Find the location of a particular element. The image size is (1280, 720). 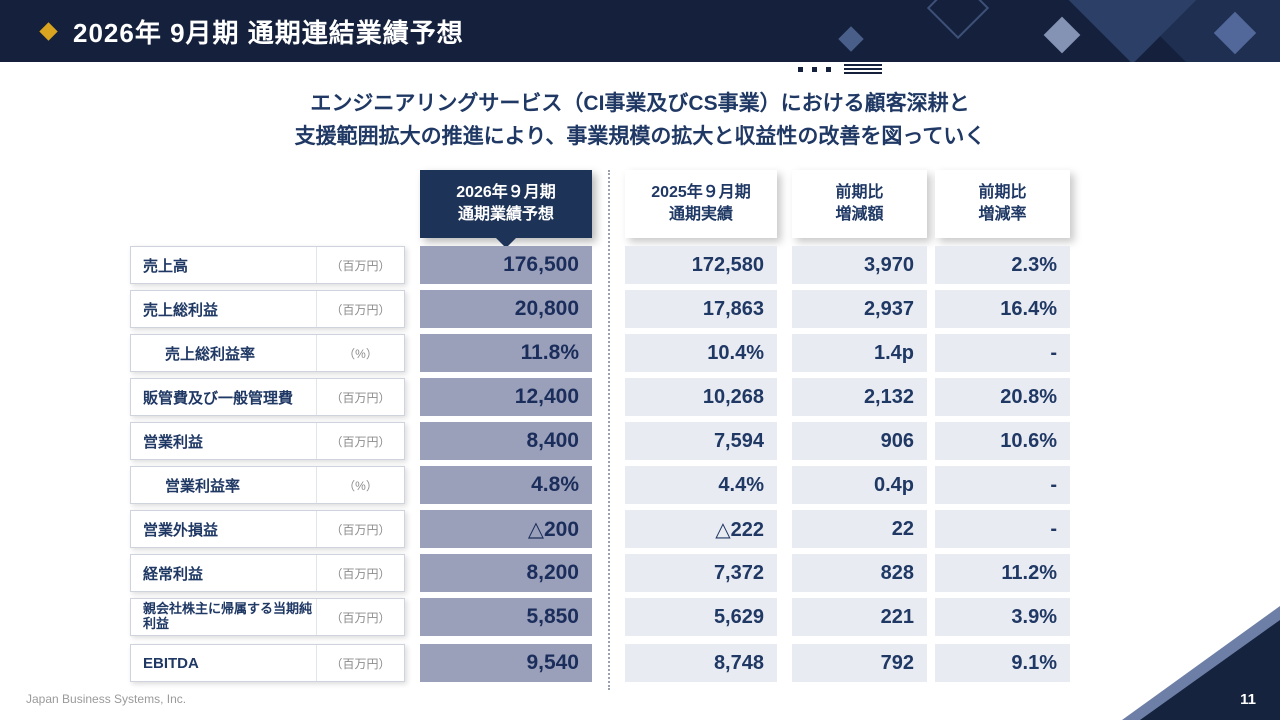

cell-actual: △222 is located at coordinates (701, 529).